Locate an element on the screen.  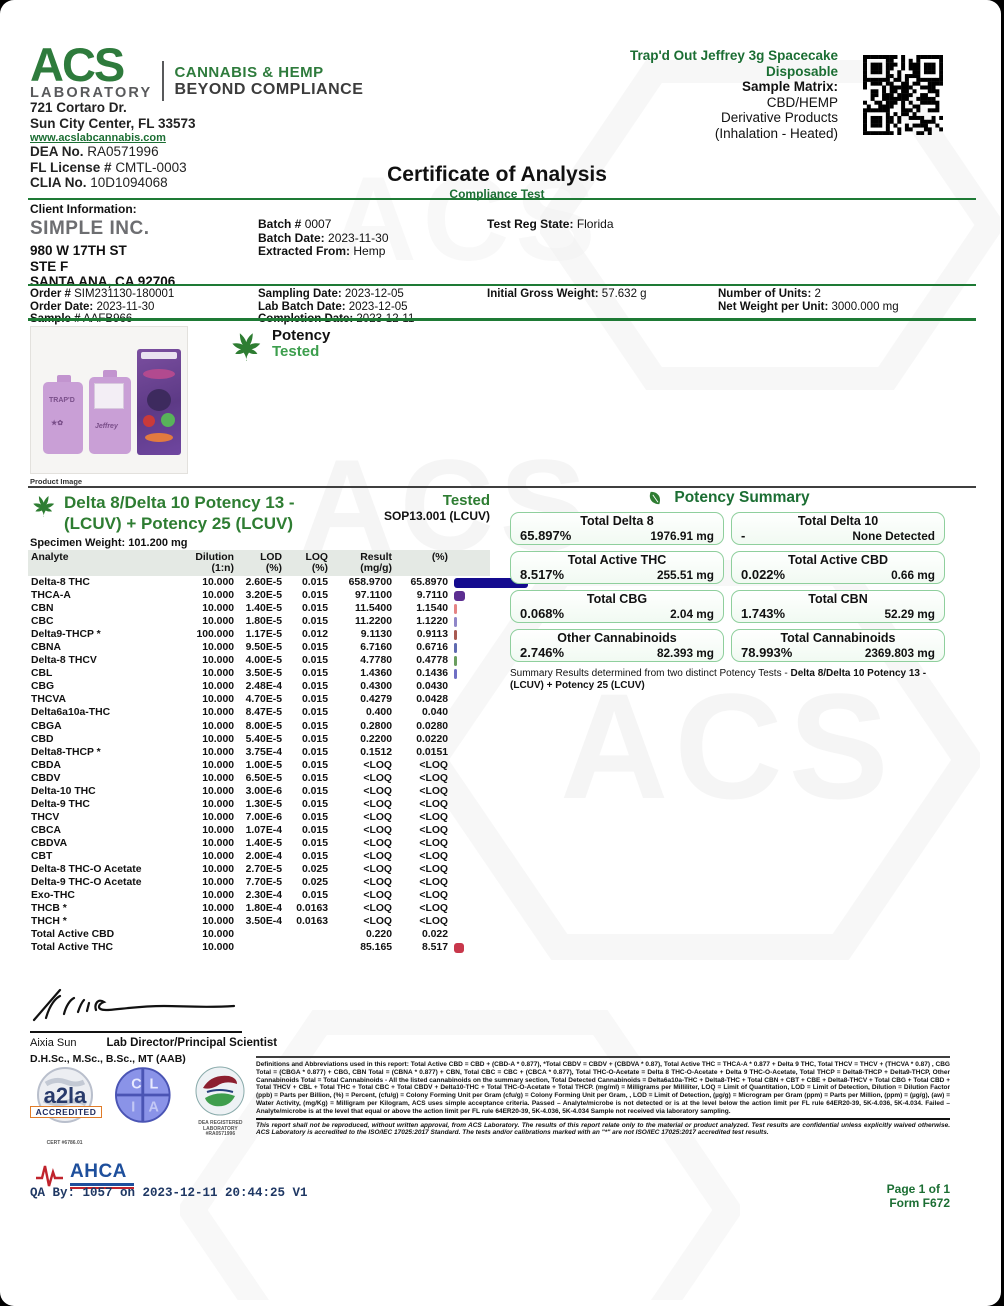
table-row: CBGA 10.000 8.00E-5 0.015 0.2800 0.0280 is located at coordinates (239, 726).